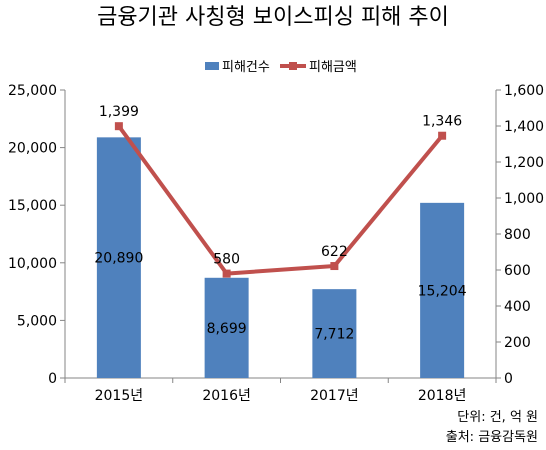 Image resolution: width=546 pixels, height=450 pixels. I want to click on bar-value-label: 15,204, so click(442, 291).